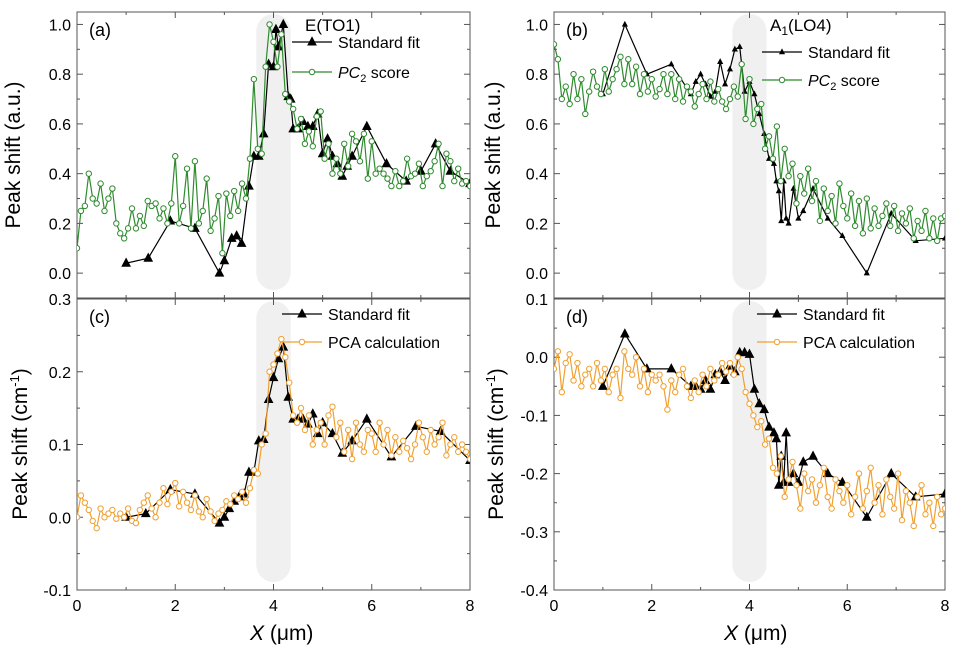 This screenshot has height=657, width=960. What do you see at coordinates (20, 371) in the screenshot?
I see `y-axis-label-end: )` at bounding box center [20, 371].